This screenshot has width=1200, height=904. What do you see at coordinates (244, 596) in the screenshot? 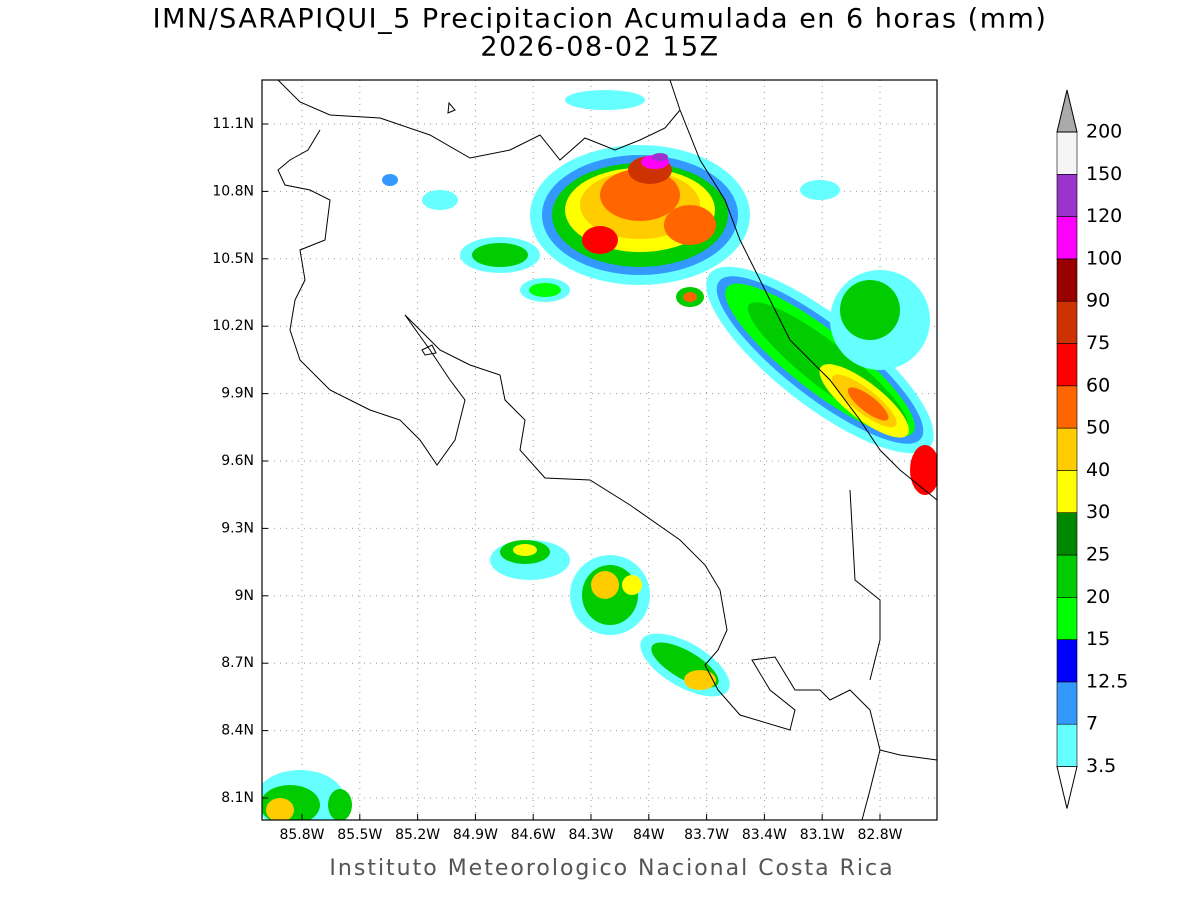
I see `lat-label: 9N` at bounding box center [244, 596].